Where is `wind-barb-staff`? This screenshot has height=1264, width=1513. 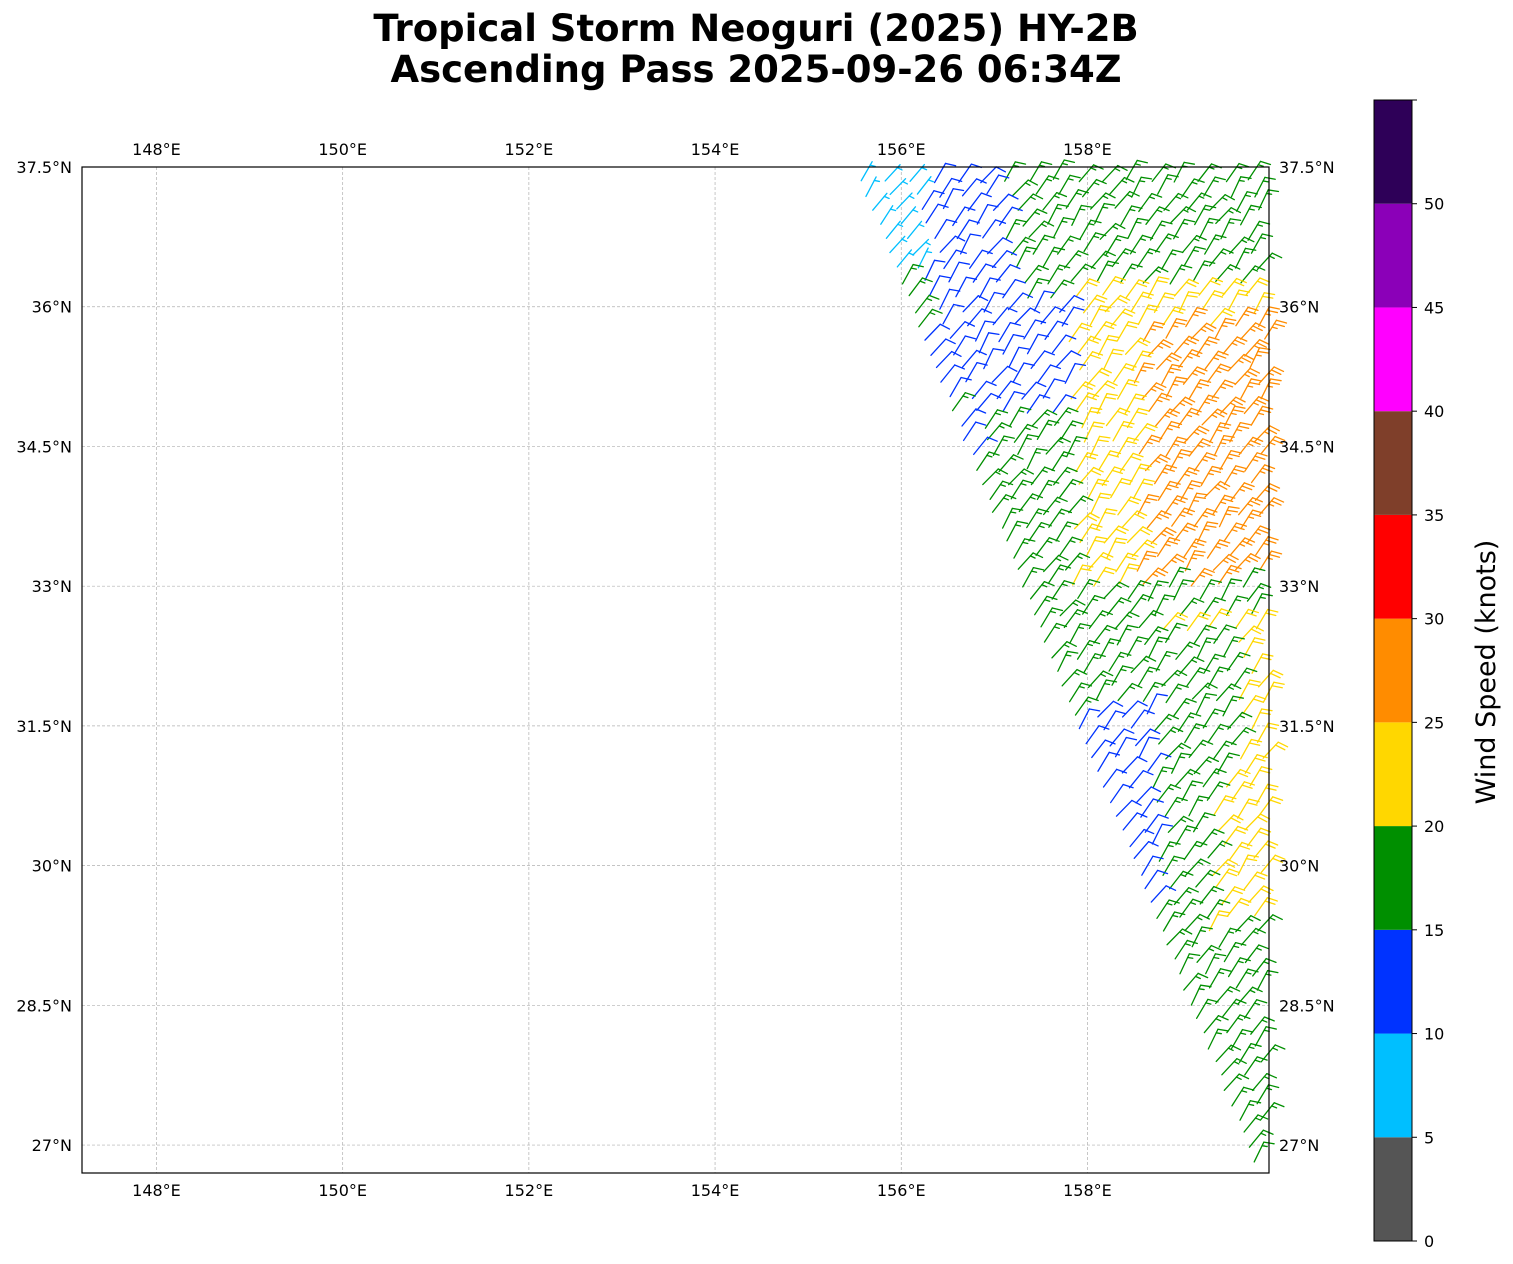
wind-barb-staff is located at coordinates (975, 202).